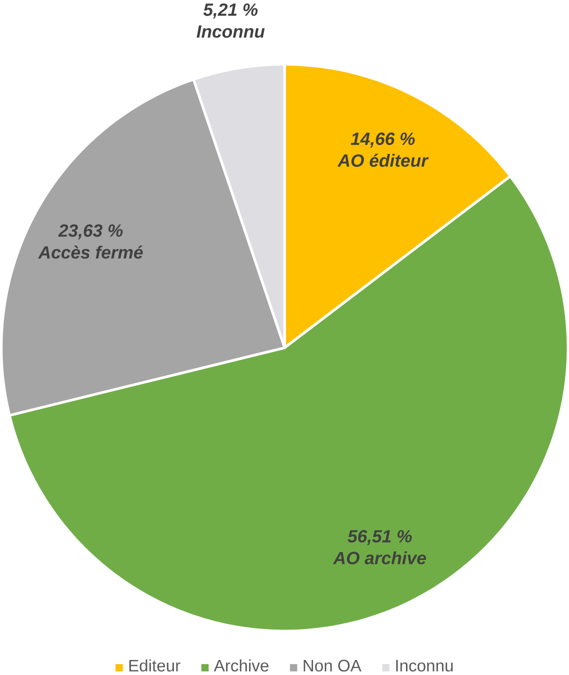  Describe the element at coordinates (154, 665) in the screenshot. I see `legend-label: Editeur` at that location.